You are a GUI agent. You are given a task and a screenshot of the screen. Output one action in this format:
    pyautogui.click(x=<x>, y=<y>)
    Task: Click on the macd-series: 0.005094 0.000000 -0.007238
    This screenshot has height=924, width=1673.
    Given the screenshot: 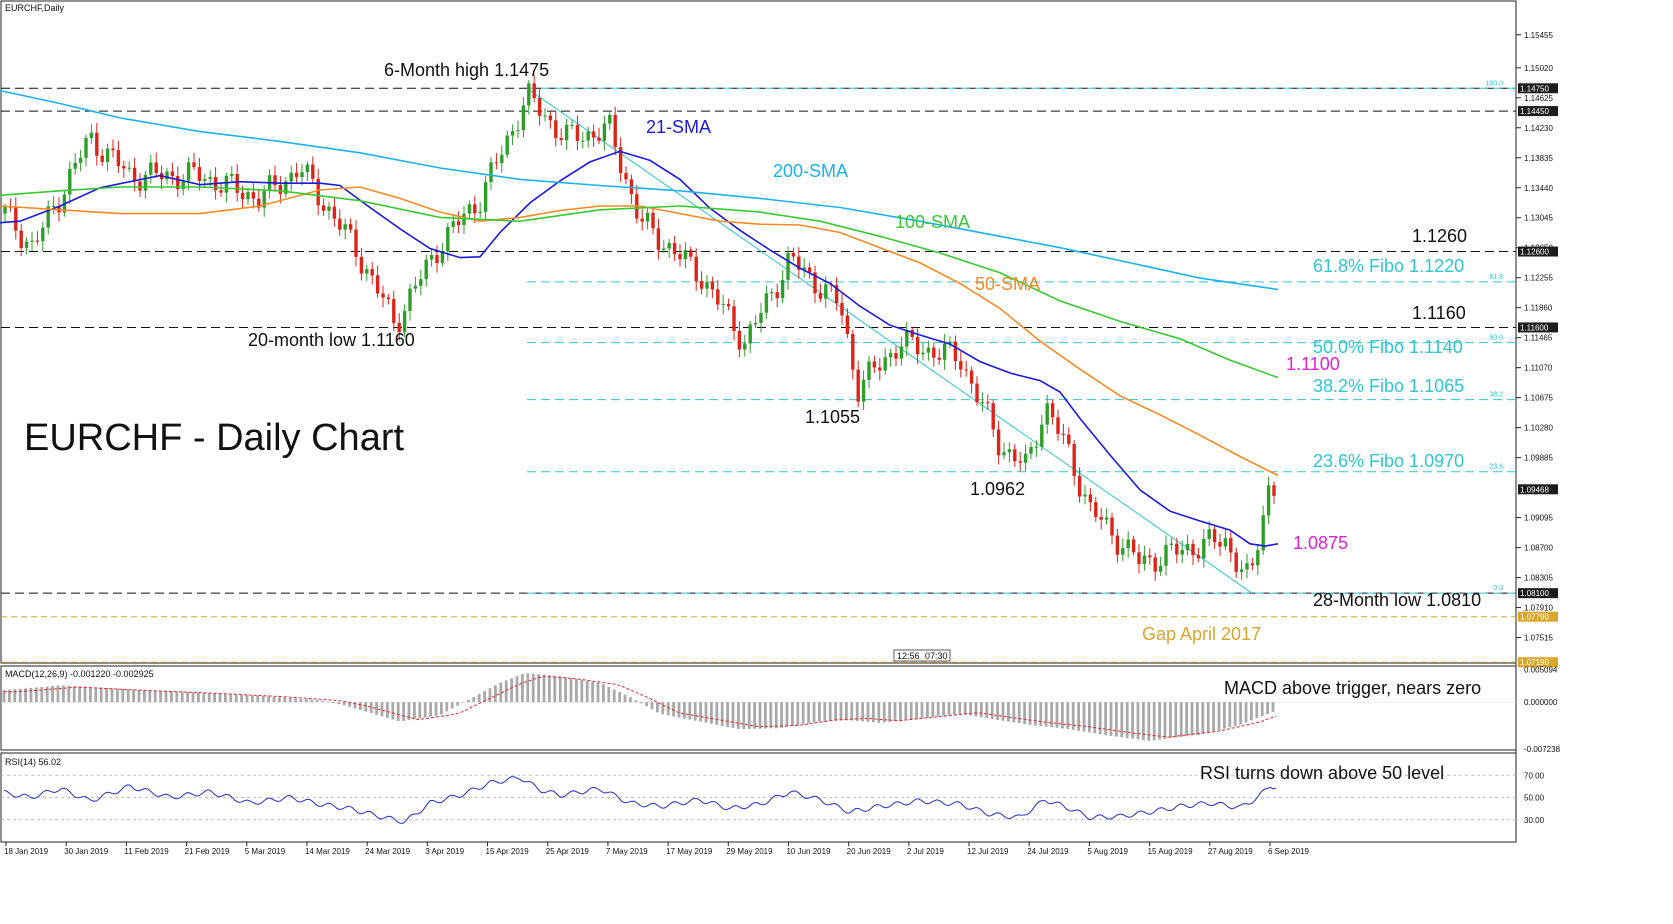 What is the action you would take?
    pyautogui.click(x=781, y=709)
    